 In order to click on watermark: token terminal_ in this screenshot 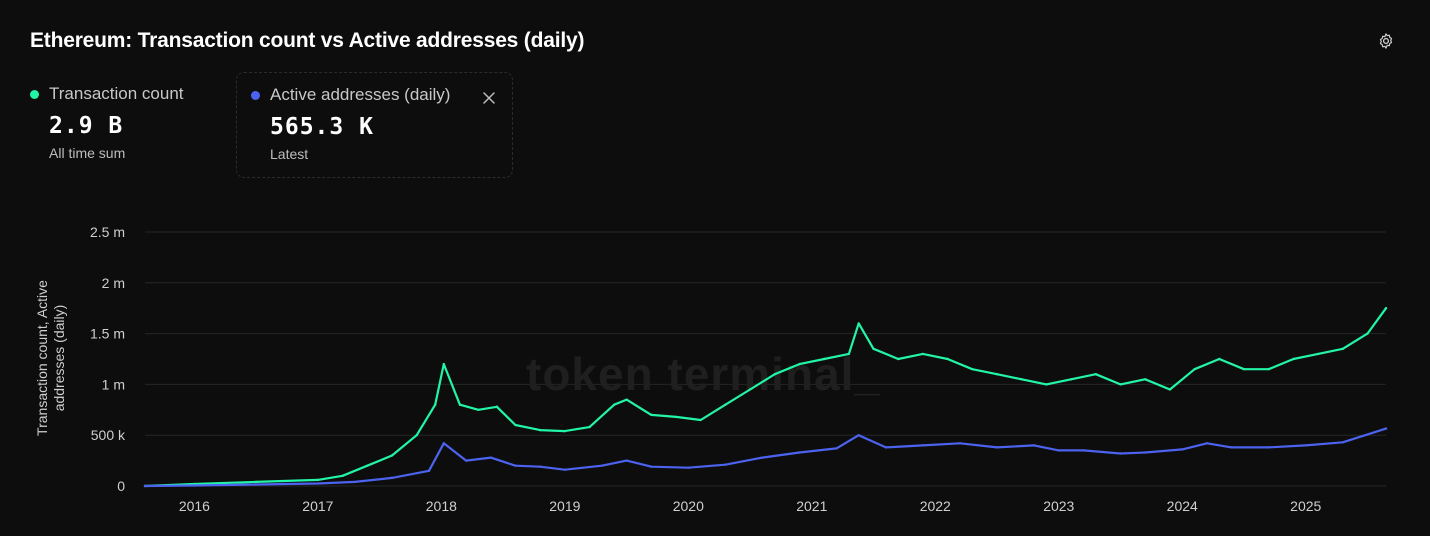, I will do `click(703, 374)`.